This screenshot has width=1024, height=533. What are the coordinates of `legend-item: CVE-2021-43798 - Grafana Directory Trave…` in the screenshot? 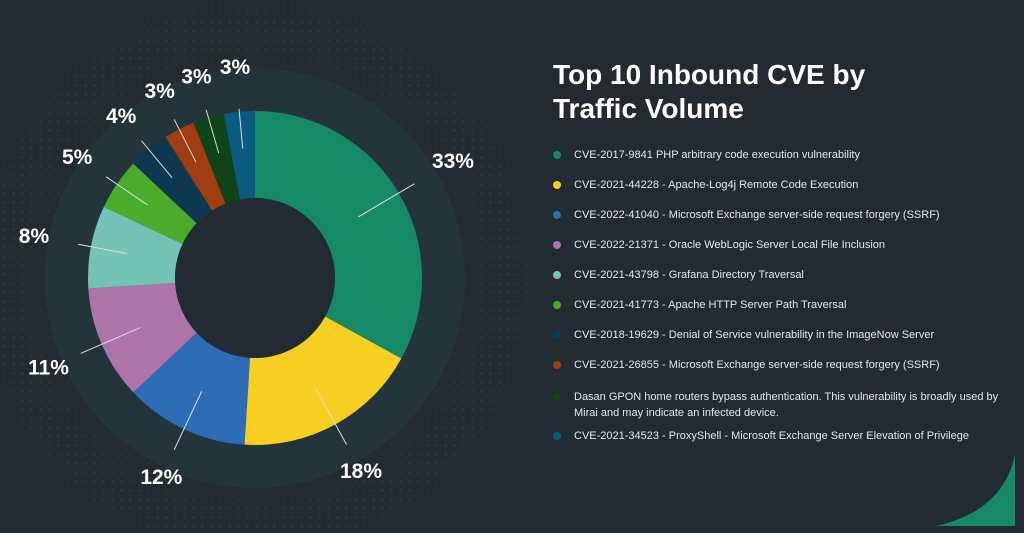 It's located at (778, 275).